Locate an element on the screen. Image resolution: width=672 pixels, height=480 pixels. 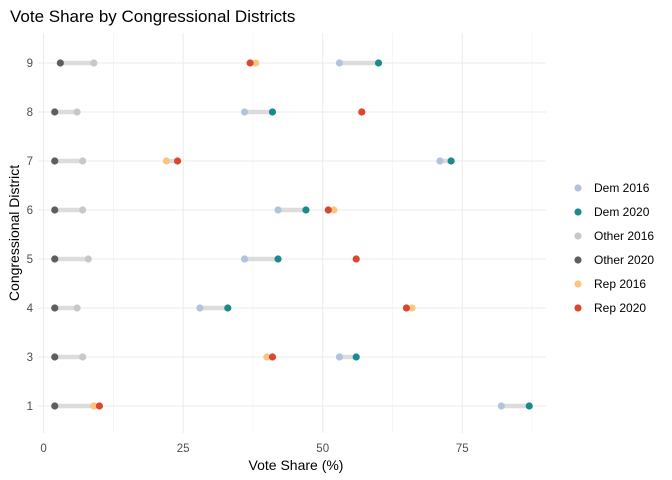
legend-label: Rep 2016 is located at coordinates (620, 284).